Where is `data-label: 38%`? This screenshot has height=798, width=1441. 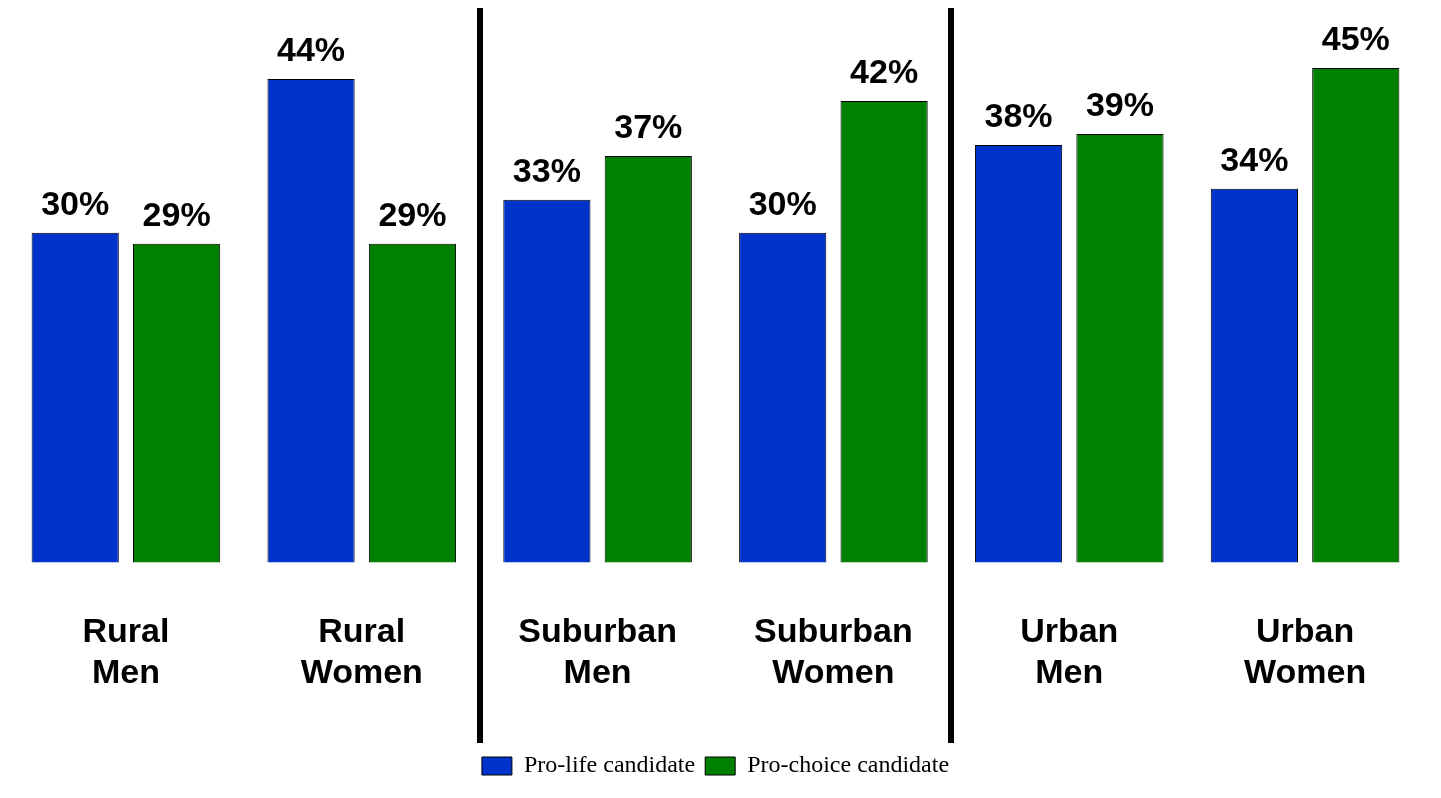
data-label: 38% is located at coordinates (1018, 115).